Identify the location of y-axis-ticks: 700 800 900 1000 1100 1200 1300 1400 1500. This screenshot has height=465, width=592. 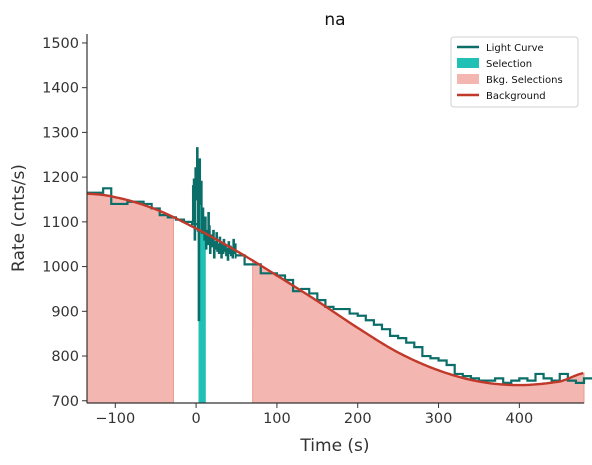
(64, 223).